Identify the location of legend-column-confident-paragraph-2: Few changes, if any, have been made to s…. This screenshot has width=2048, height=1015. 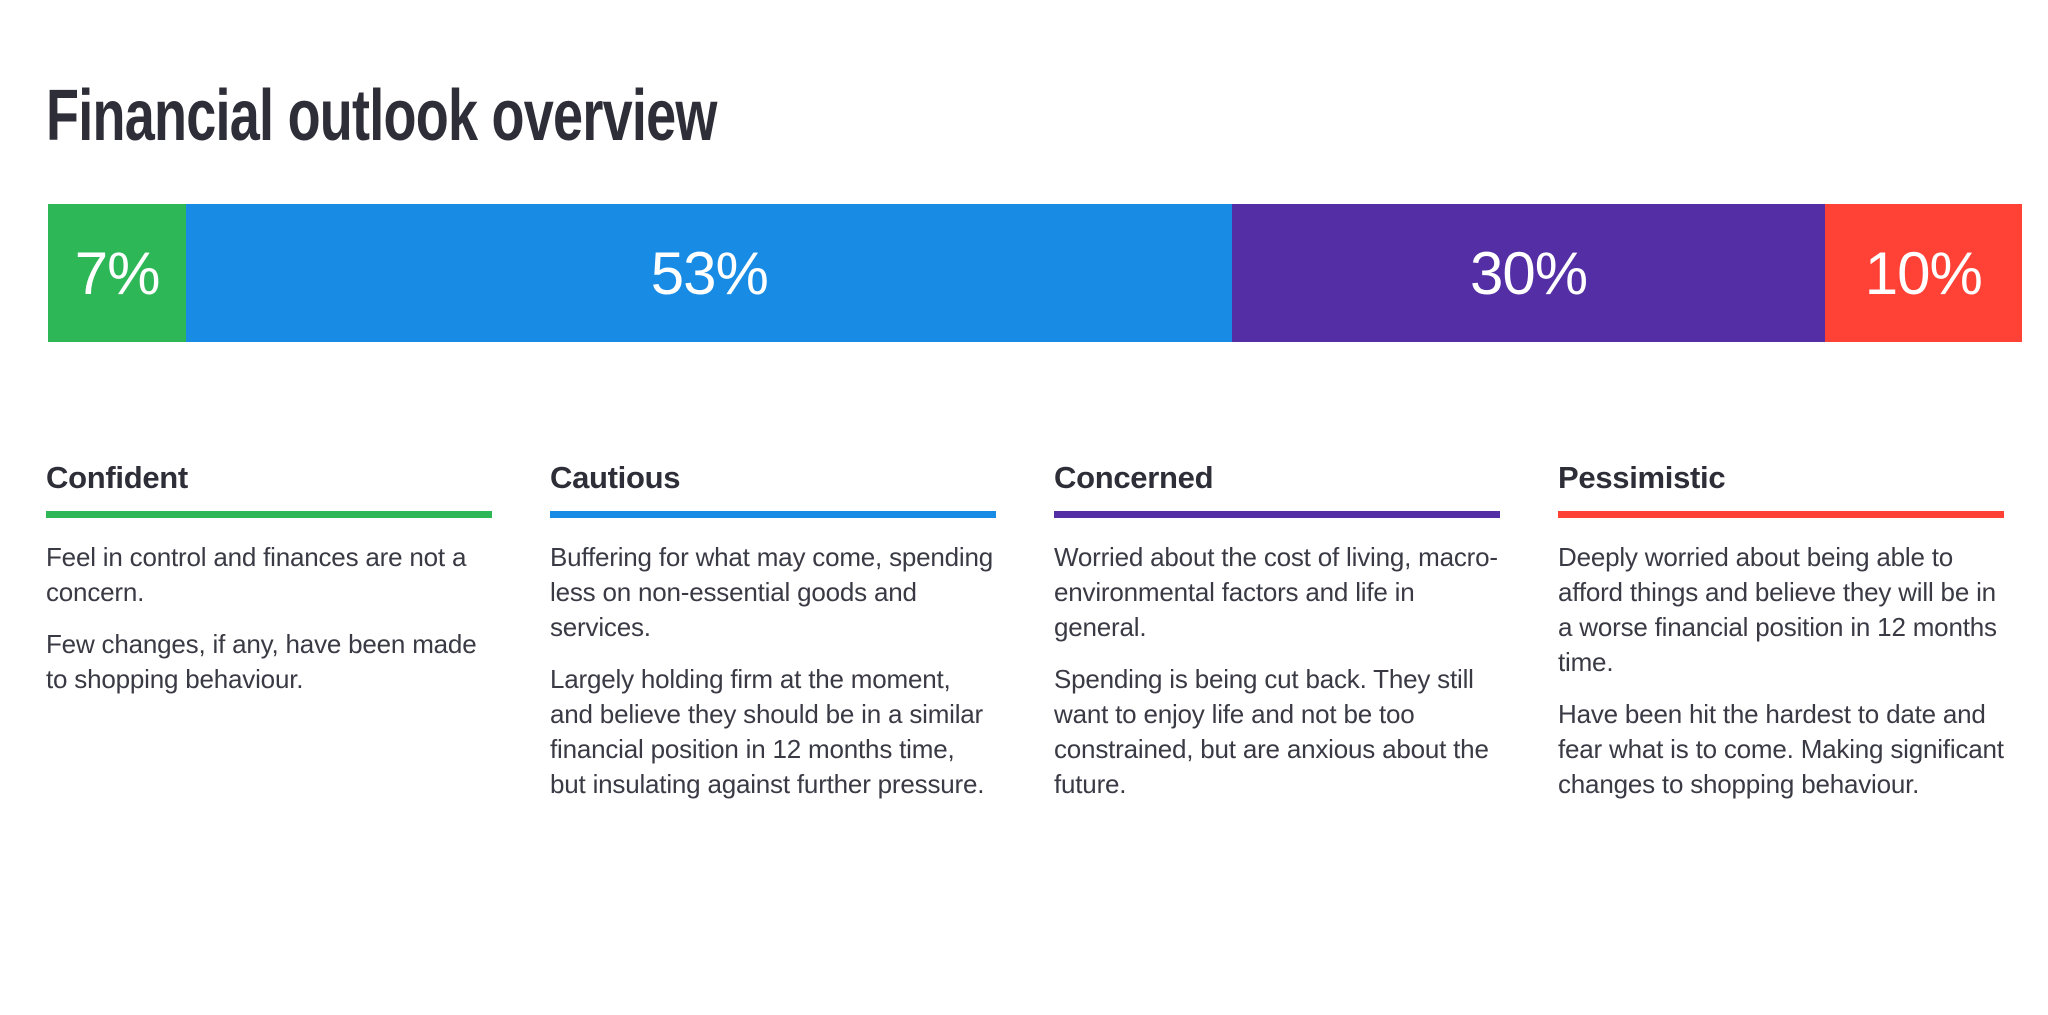
(261, 661).